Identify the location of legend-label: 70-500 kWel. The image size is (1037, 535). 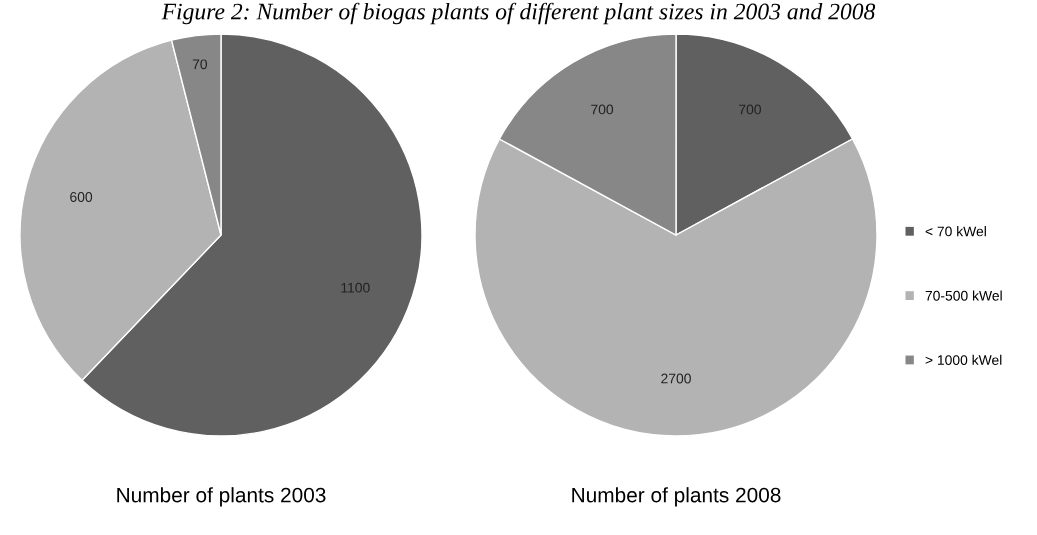
(963, 295).